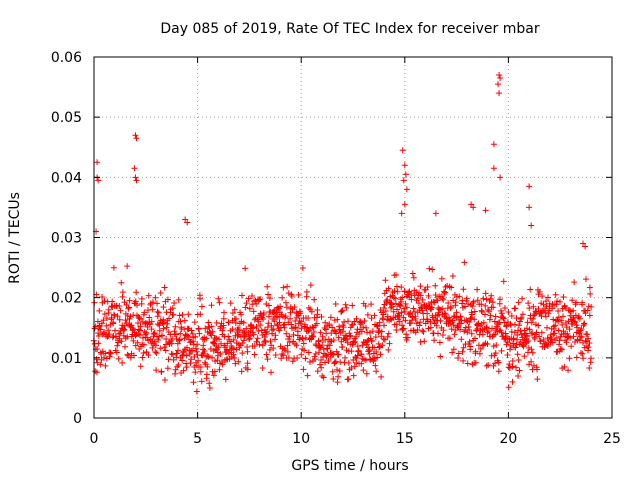 The image size is (640, 480). I want to click on x-tick-label: 20, so click(508, 439).